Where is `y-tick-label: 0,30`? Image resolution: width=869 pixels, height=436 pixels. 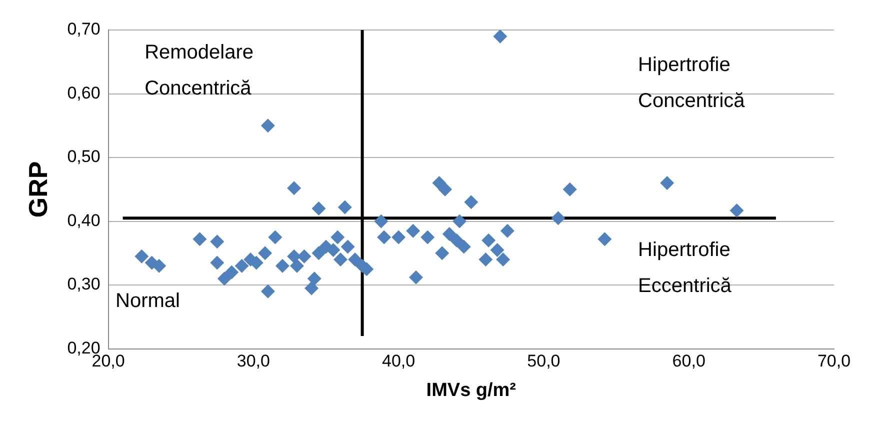 y-tick-label: 0,30 is located at coordinates (83, 284).